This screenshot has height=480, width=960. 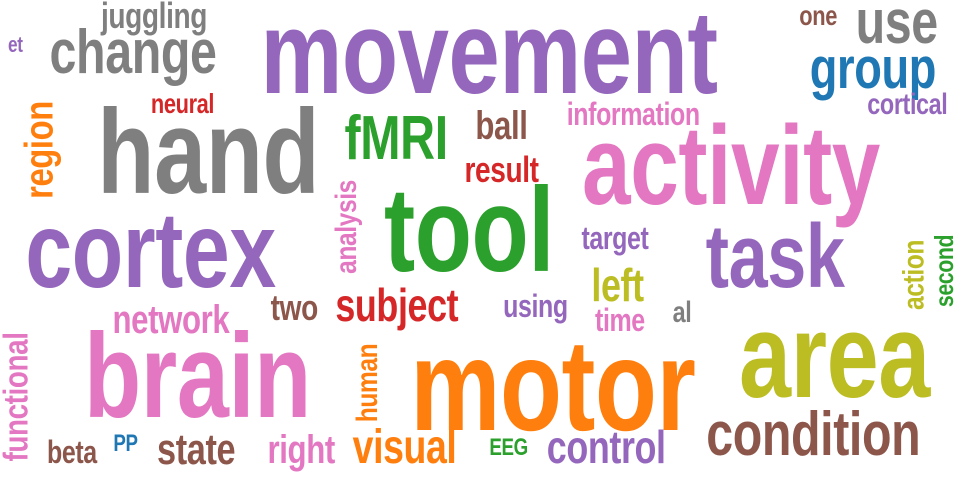 What do you see at coordinates (468, 230) in the screenshot?
I see `word-tool: tool` at bounding box center [468, 230].